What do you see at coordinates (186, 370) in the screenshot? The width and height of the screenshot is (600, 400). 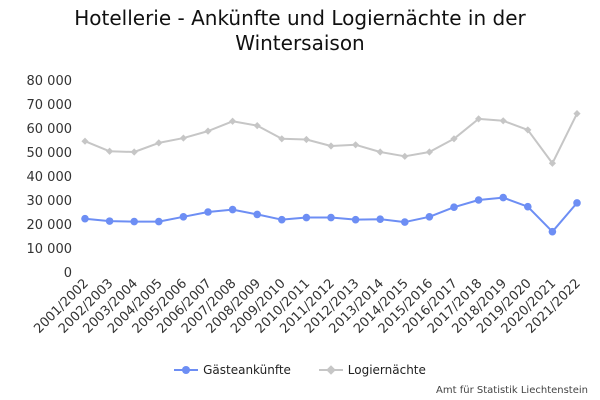 I see `legend-marker-circle-icon` at bounding box center [186, 370].